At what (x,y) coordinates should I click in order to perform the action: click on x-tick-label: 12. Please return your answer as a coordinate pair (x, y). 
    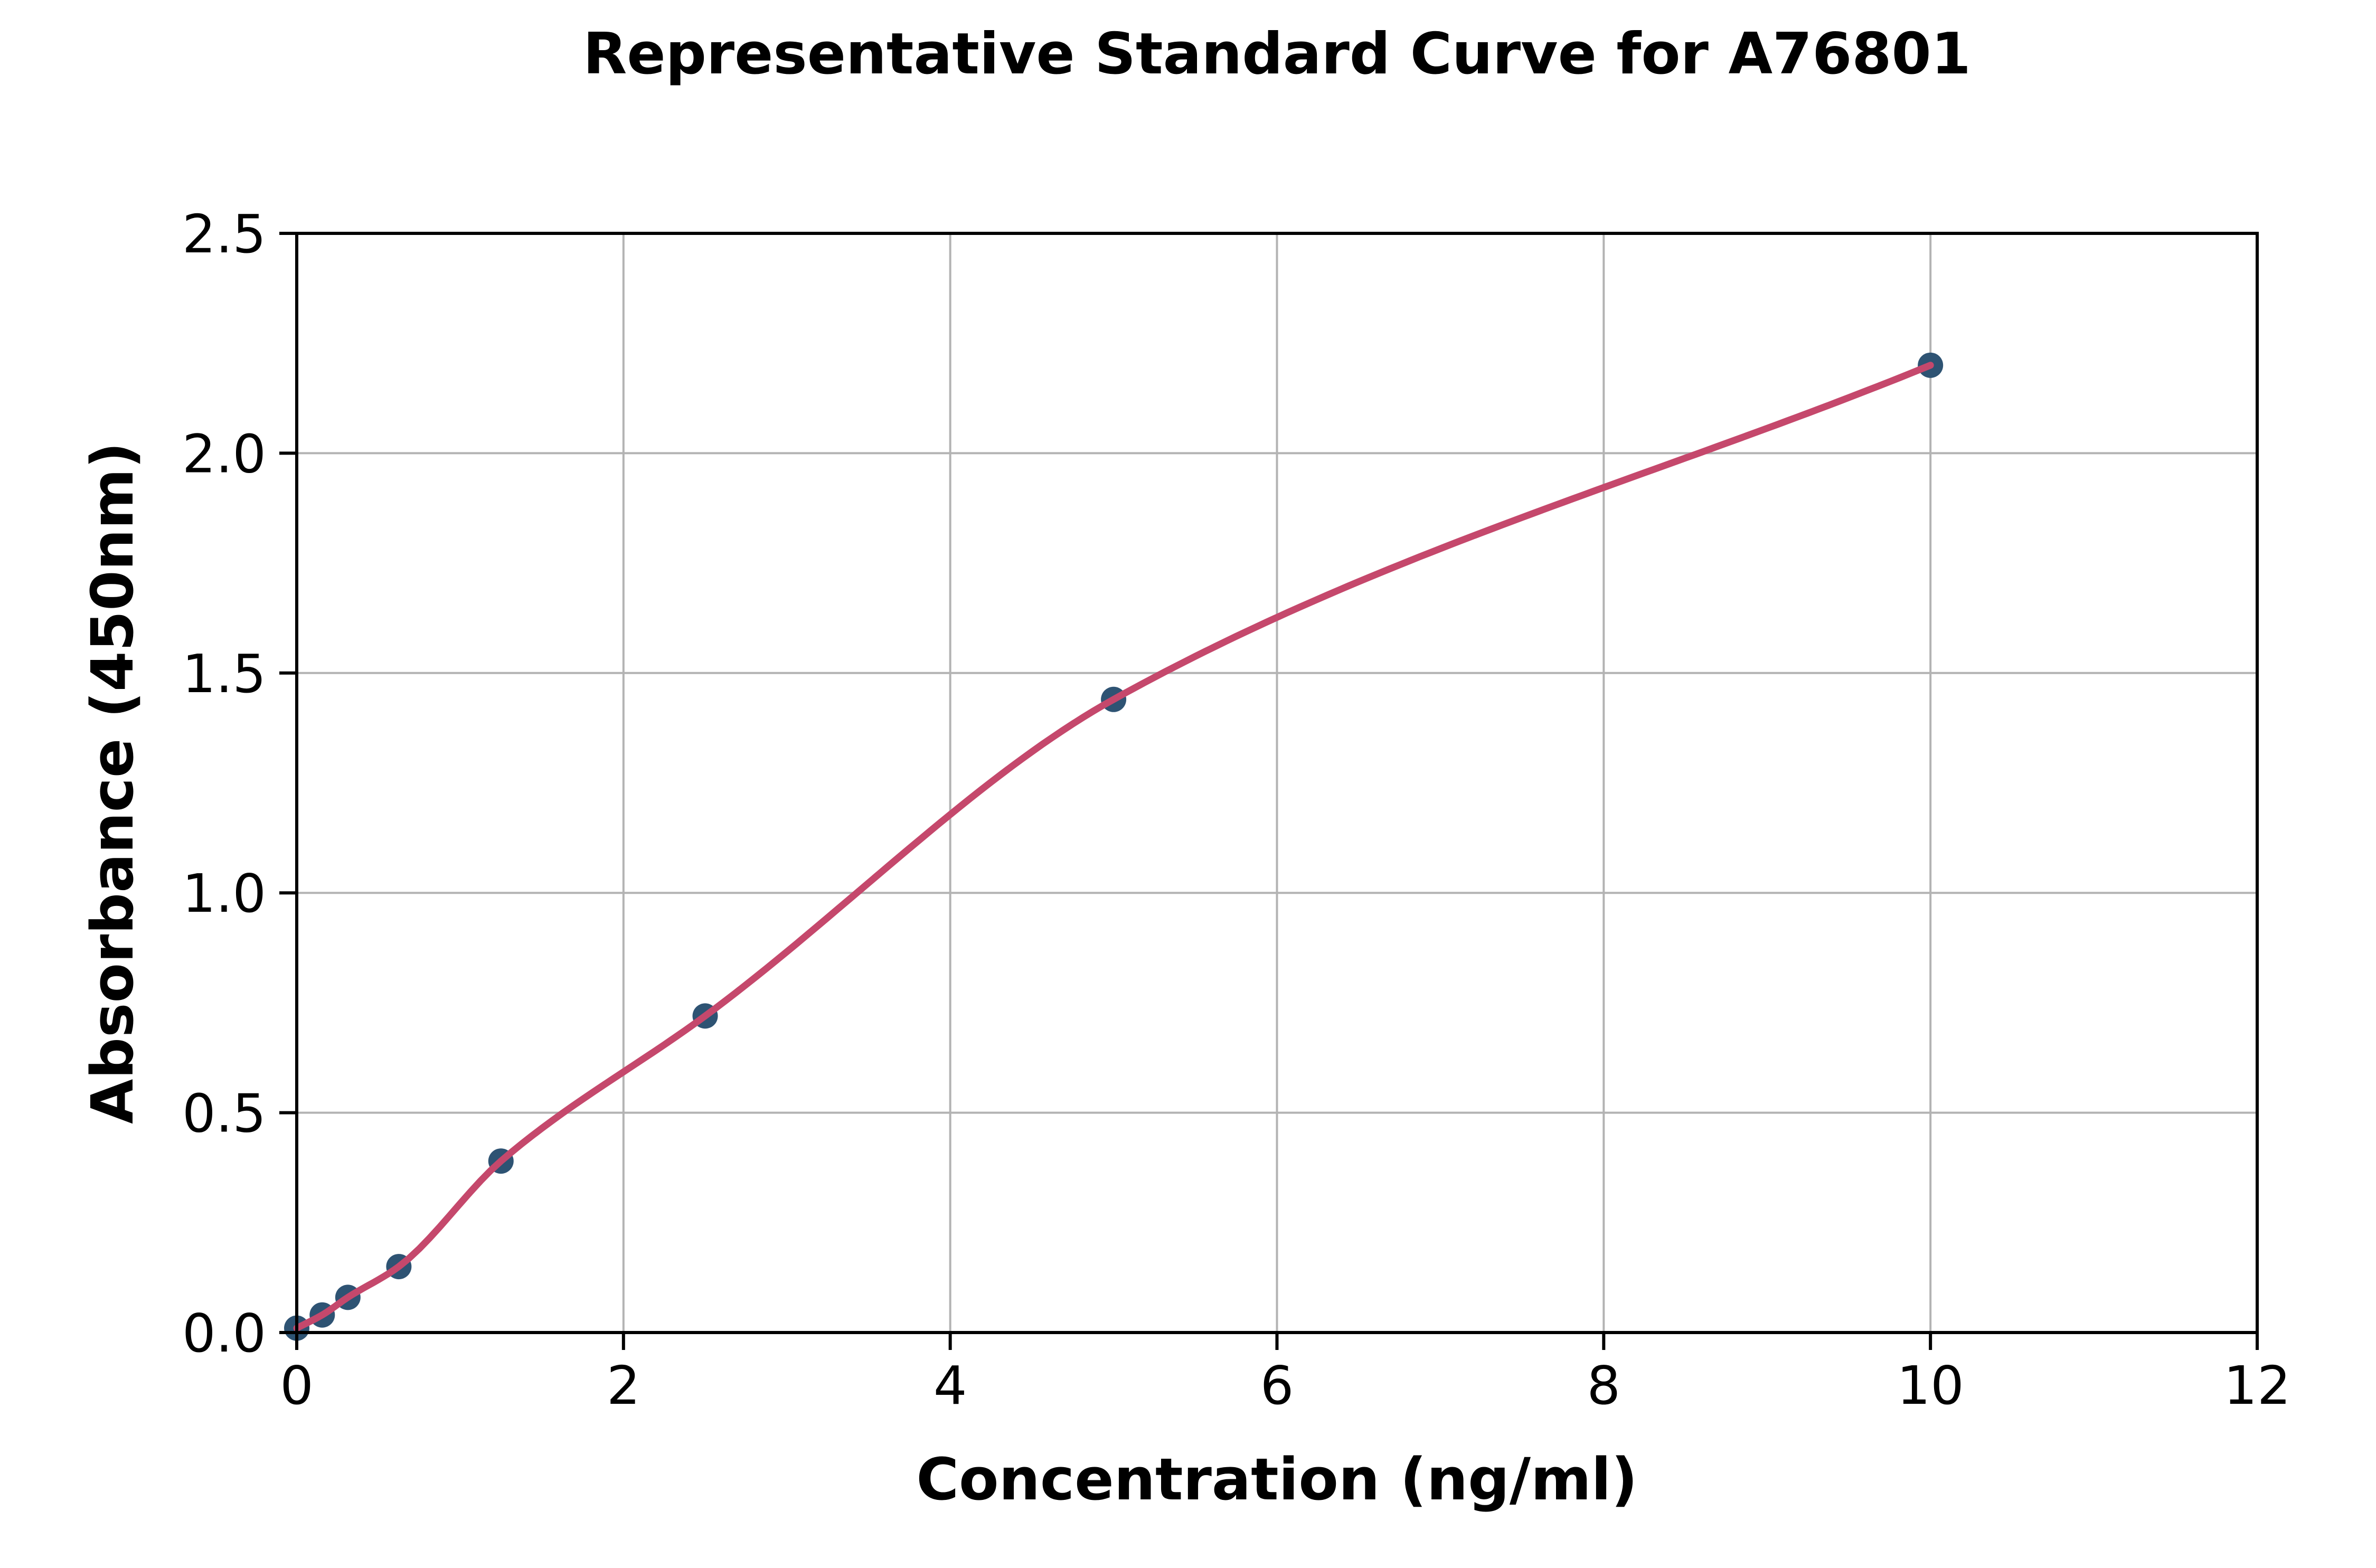
    Looking at the image, I should click on (2257, 1385).